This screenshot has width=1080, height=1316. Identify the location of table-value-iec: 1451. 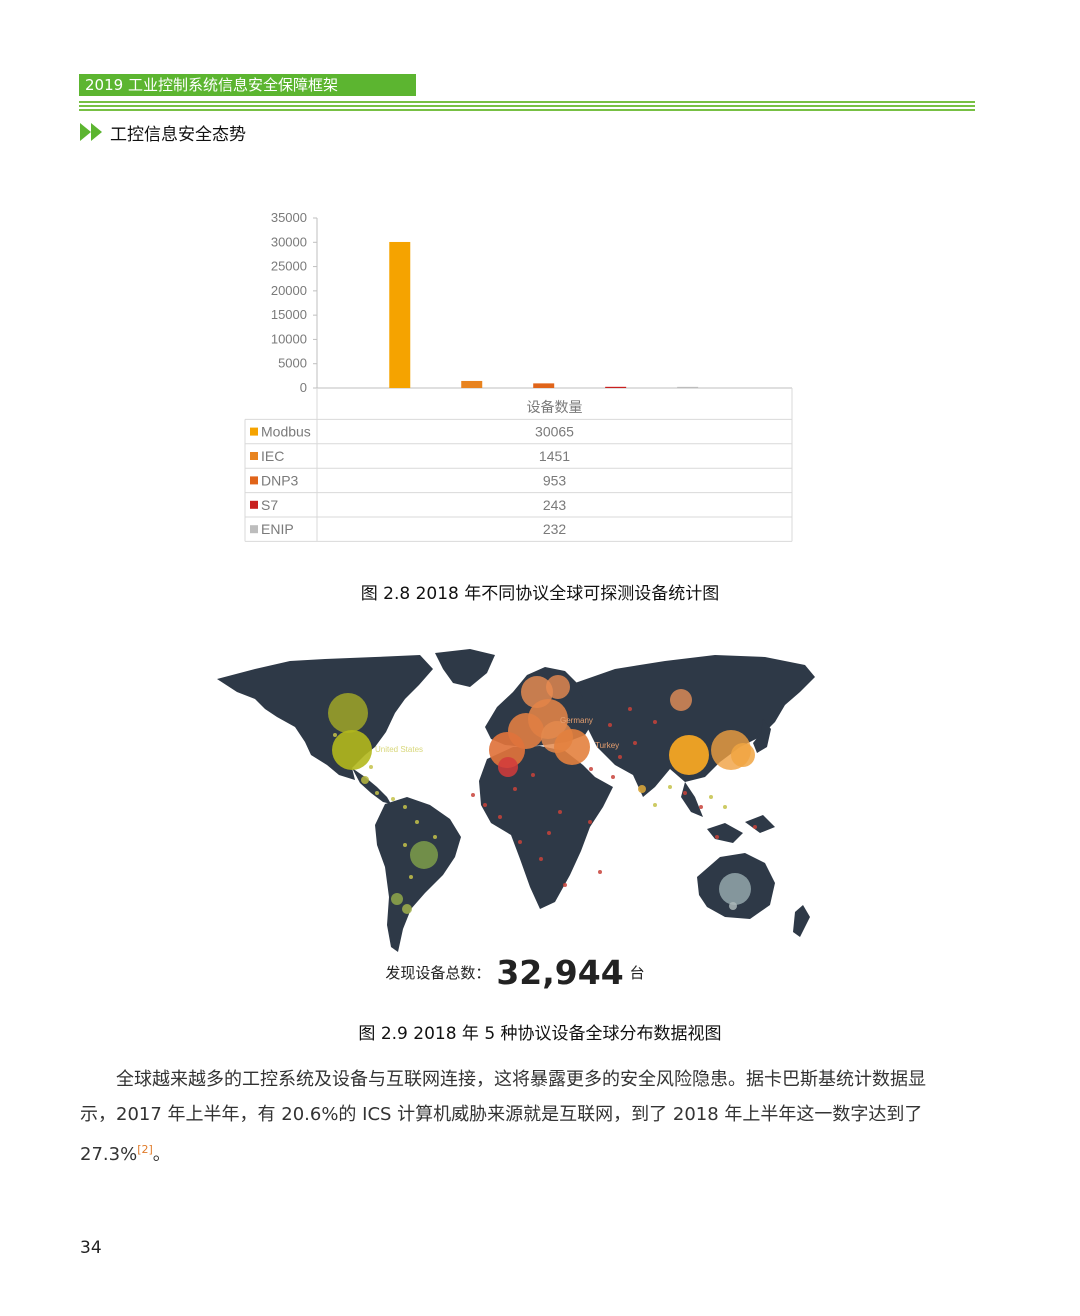
(554, 456).